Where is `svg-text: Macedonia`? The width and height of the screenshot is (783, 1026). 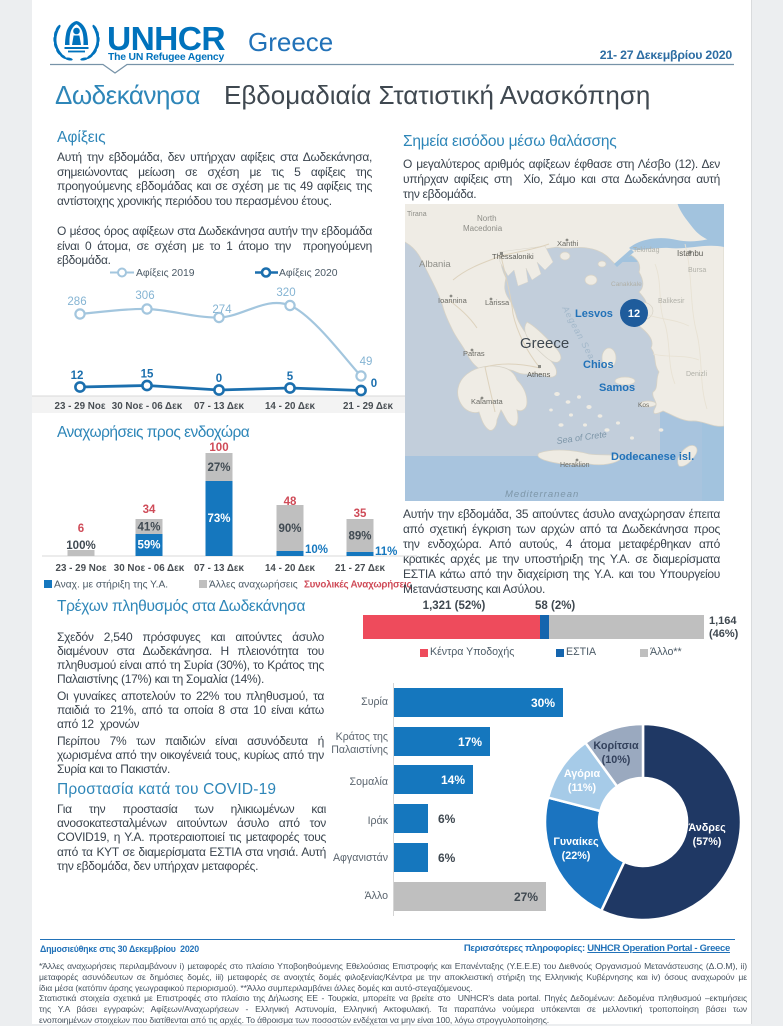
svg-text: Macedonia is located at coordinates (483, 228).